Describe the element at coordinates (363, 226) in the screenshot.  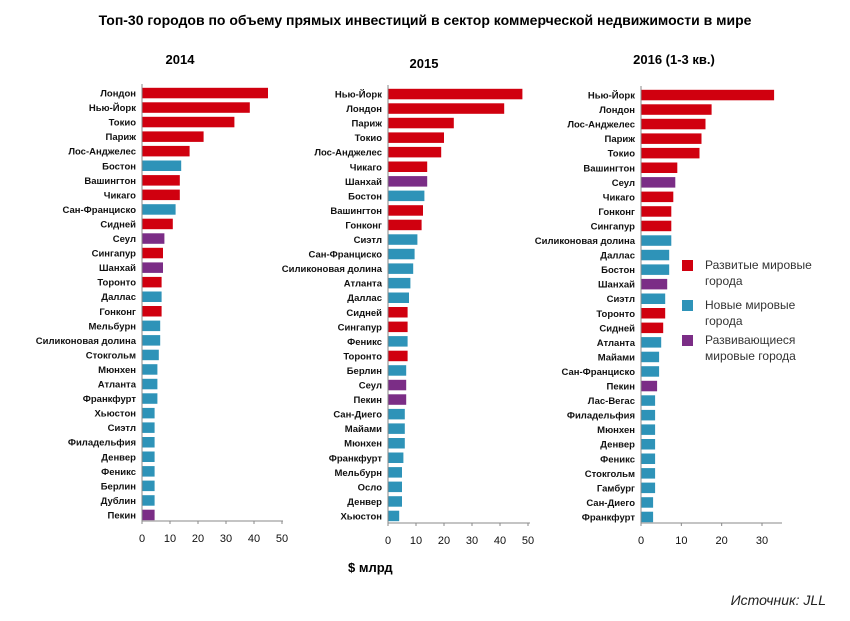
I see `category-label: Гонконг` at that location.